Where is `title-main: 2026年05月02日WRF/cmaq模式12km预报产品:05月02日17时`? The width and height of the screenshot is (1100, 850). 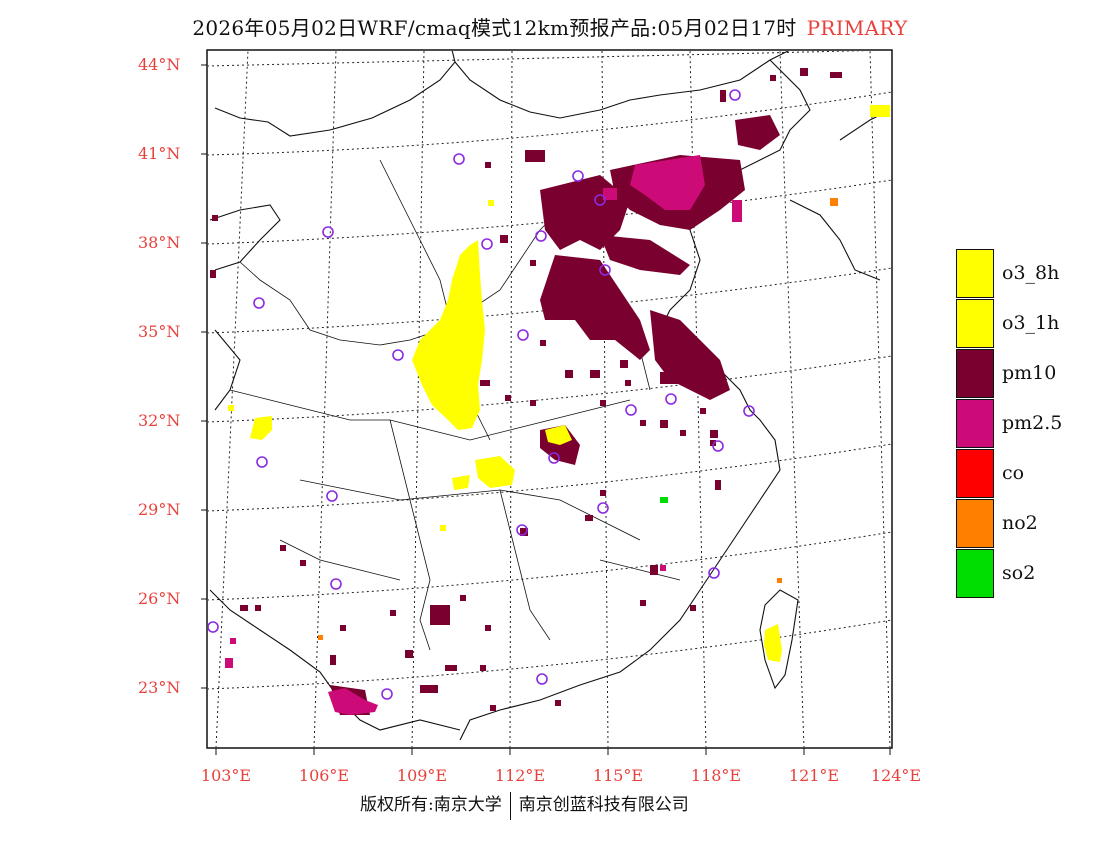
title-main: 2026年05月02日WRF/cmaq模式12km预报产品:05月02日17时 is located at coordinates (494, 28).